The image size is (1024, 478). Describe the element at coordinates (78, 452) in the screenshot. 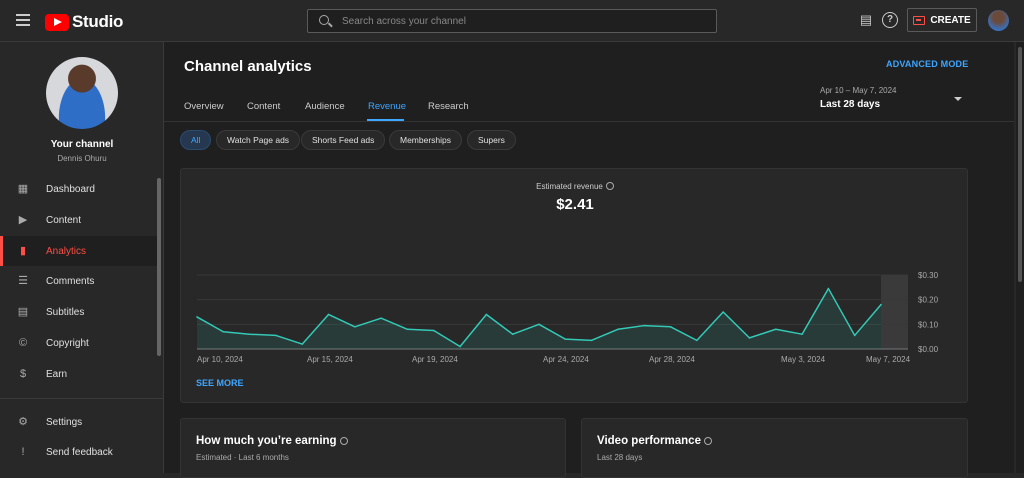

I see `sidebar-item-send-feedback: ! Send feedback` at that location.